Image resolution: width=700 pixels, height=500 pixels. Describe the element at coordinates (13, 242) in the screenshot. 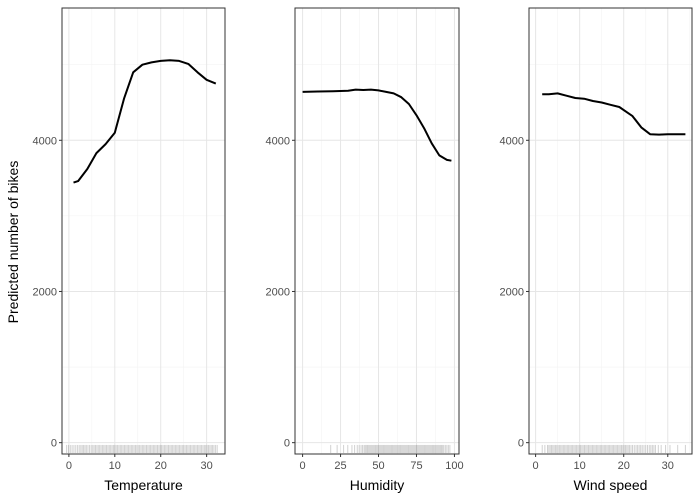

I see `y-axis-title: Predicted number of bikes` at that location.